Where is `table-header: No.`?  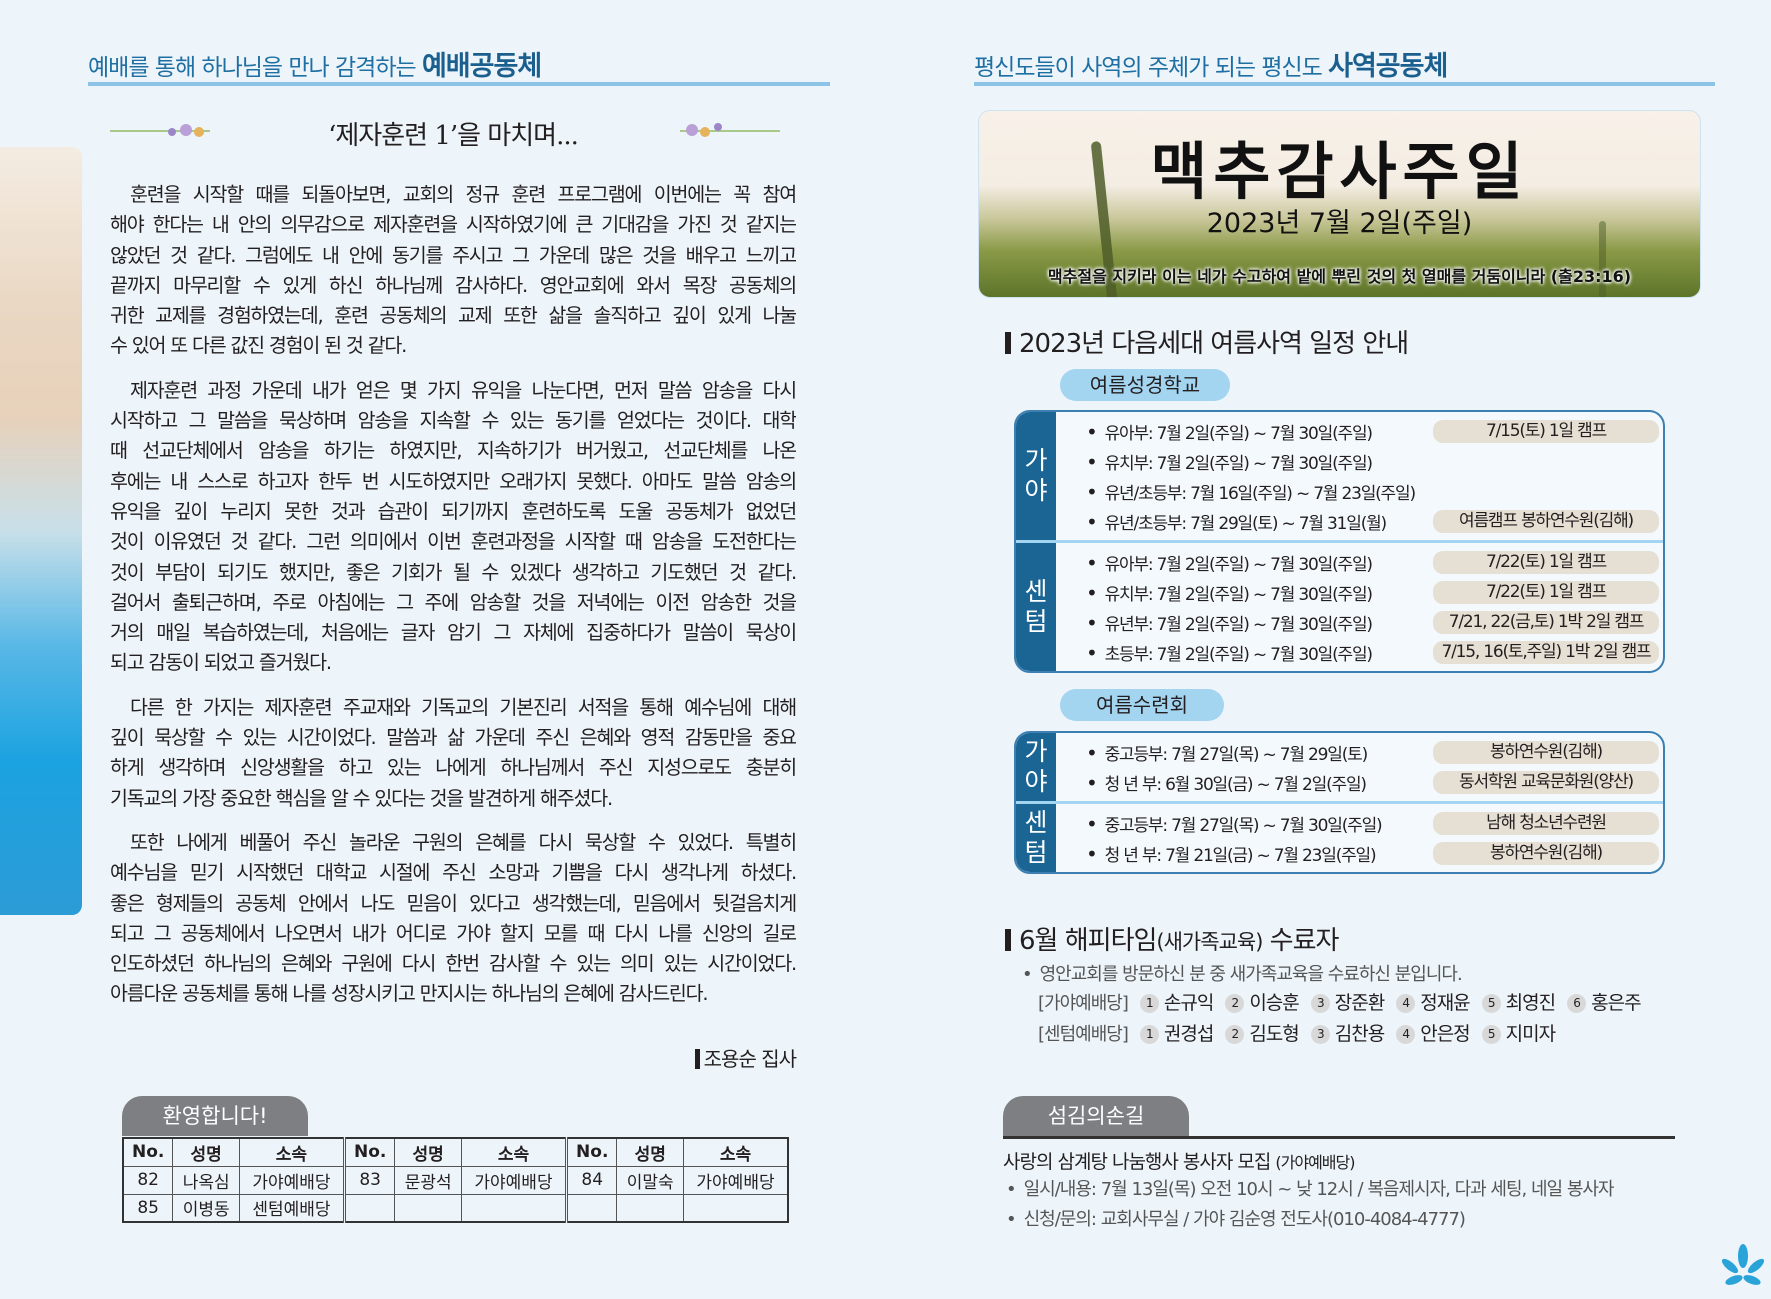 table-header: No. is located at coordinates (148, 1152).